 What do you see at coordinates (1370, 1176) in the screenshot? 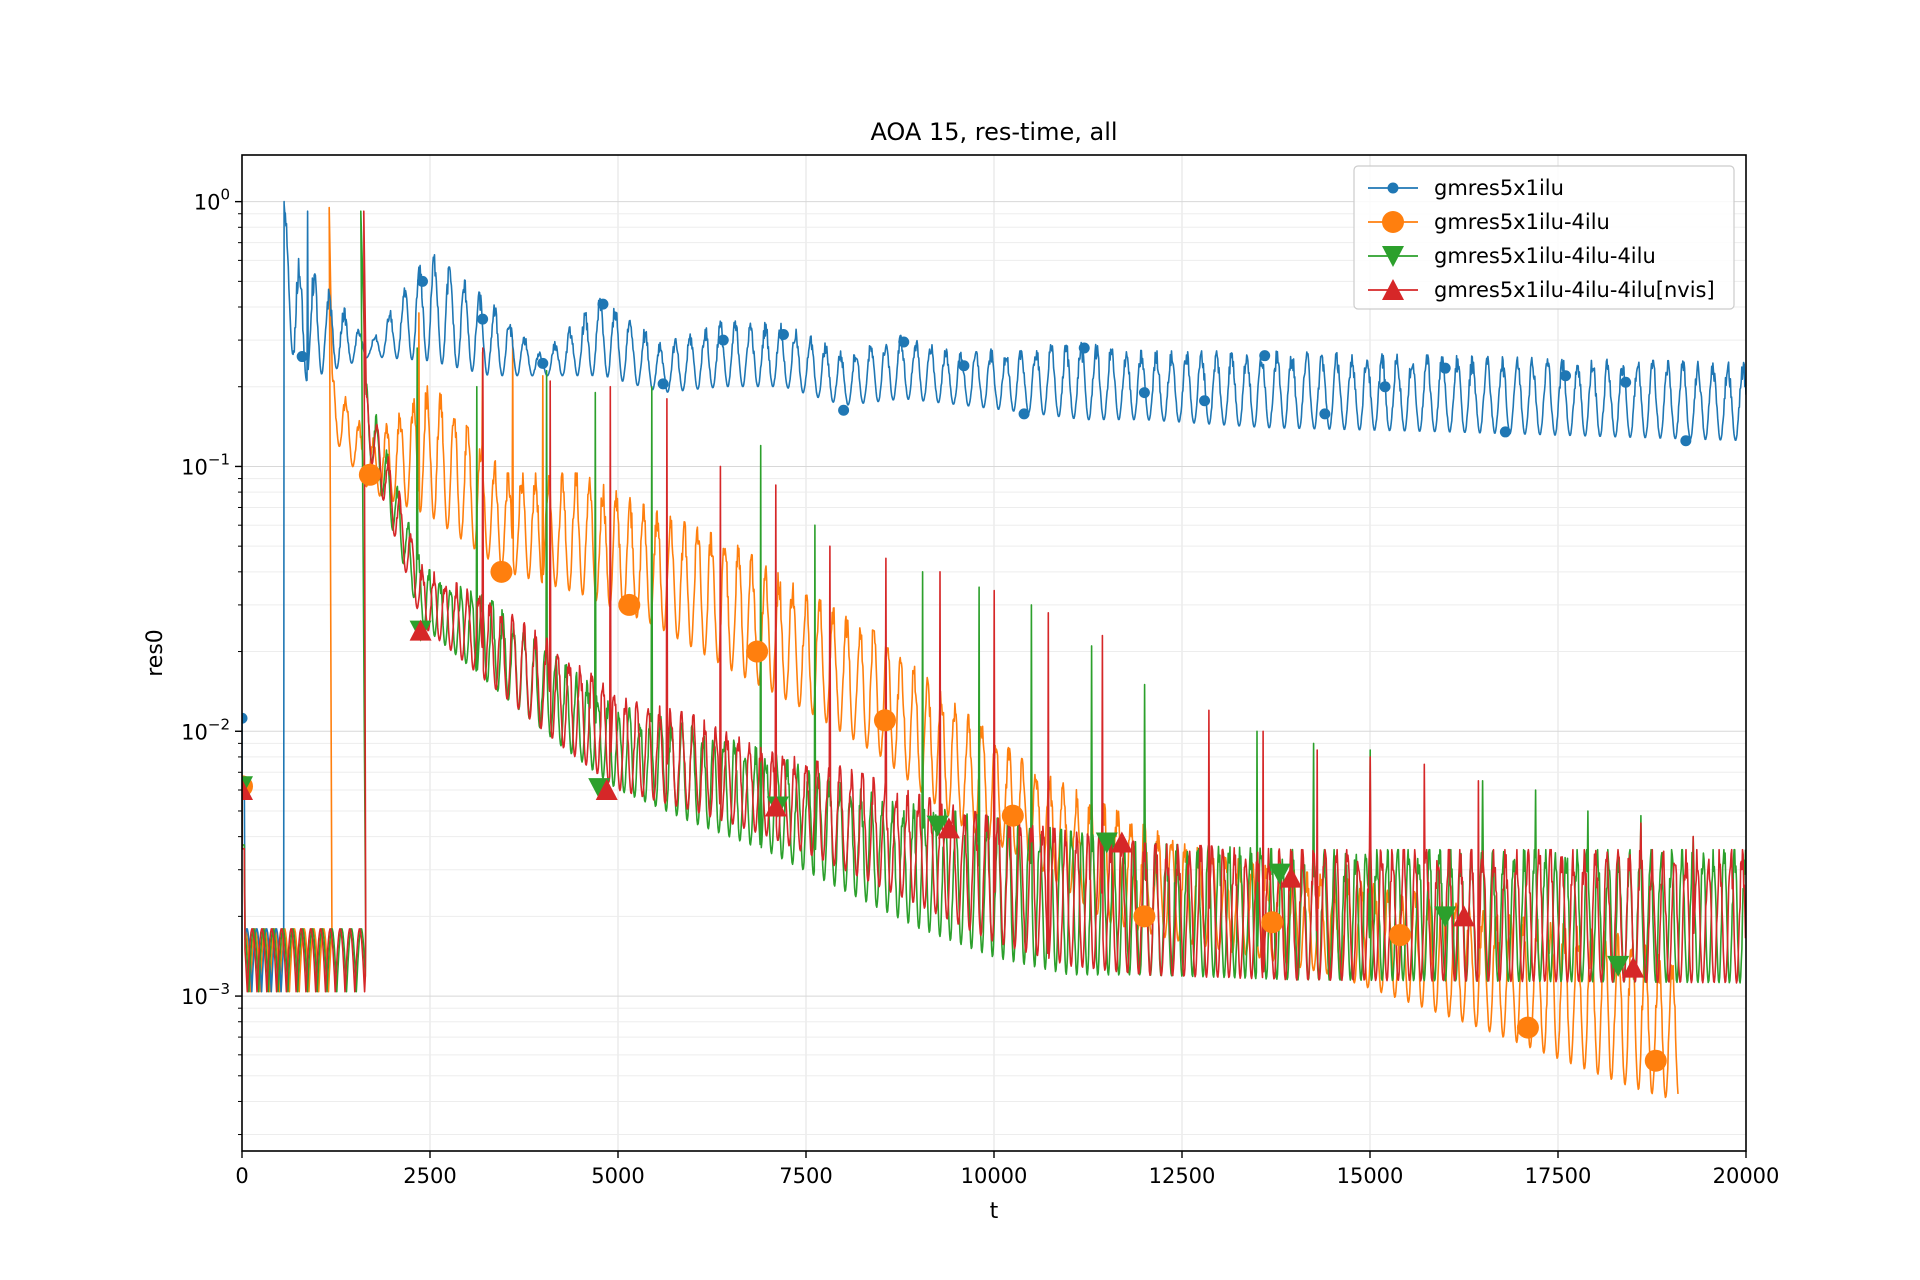
I see `x-tick-label: 15000` at bounding box center [1370, 1176].